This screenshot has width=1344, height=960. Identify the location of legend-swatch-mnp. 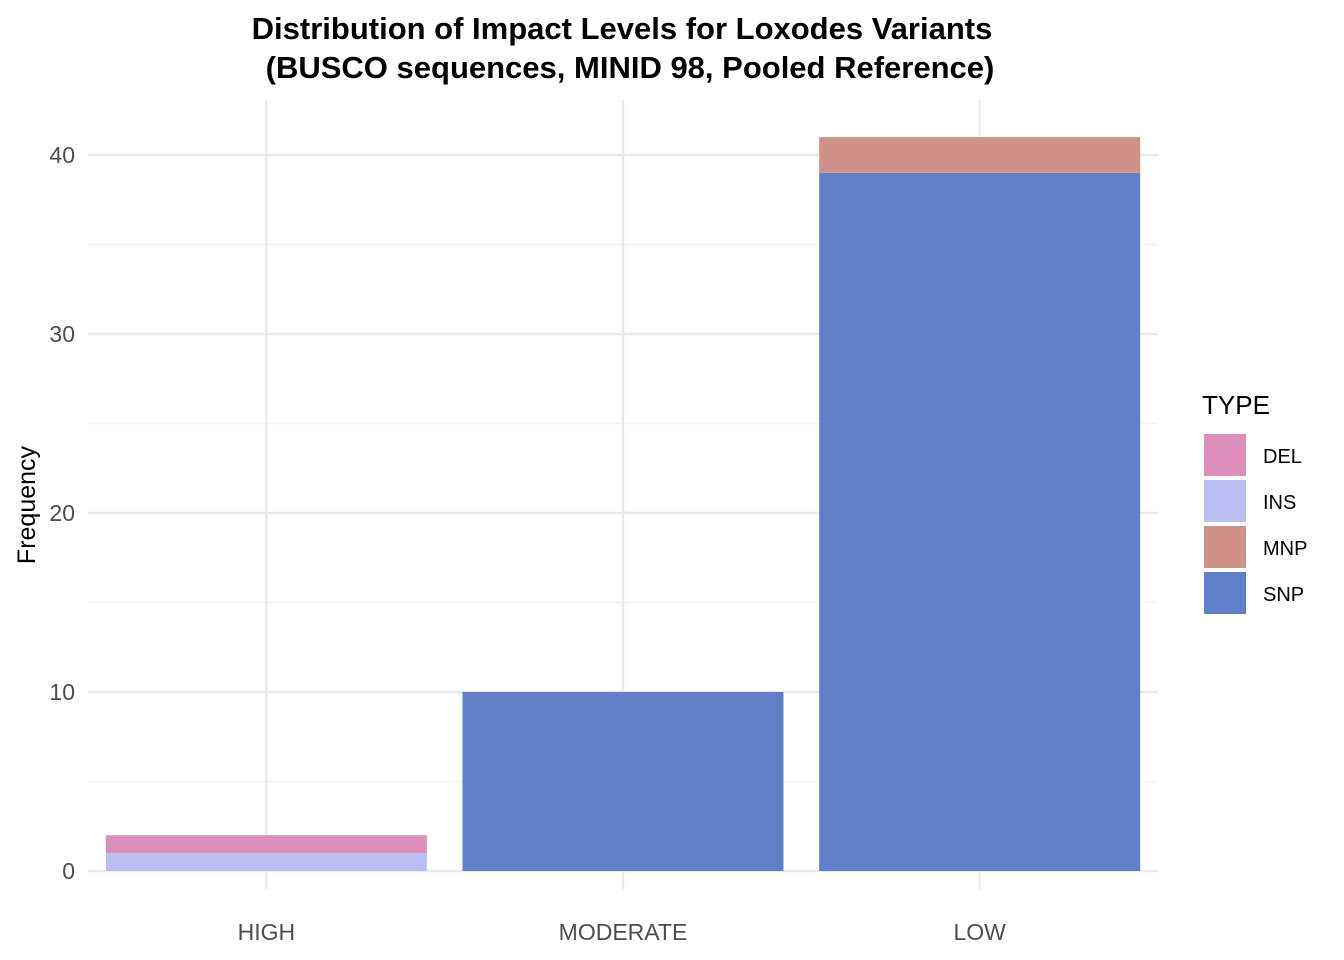
(1225, 547).